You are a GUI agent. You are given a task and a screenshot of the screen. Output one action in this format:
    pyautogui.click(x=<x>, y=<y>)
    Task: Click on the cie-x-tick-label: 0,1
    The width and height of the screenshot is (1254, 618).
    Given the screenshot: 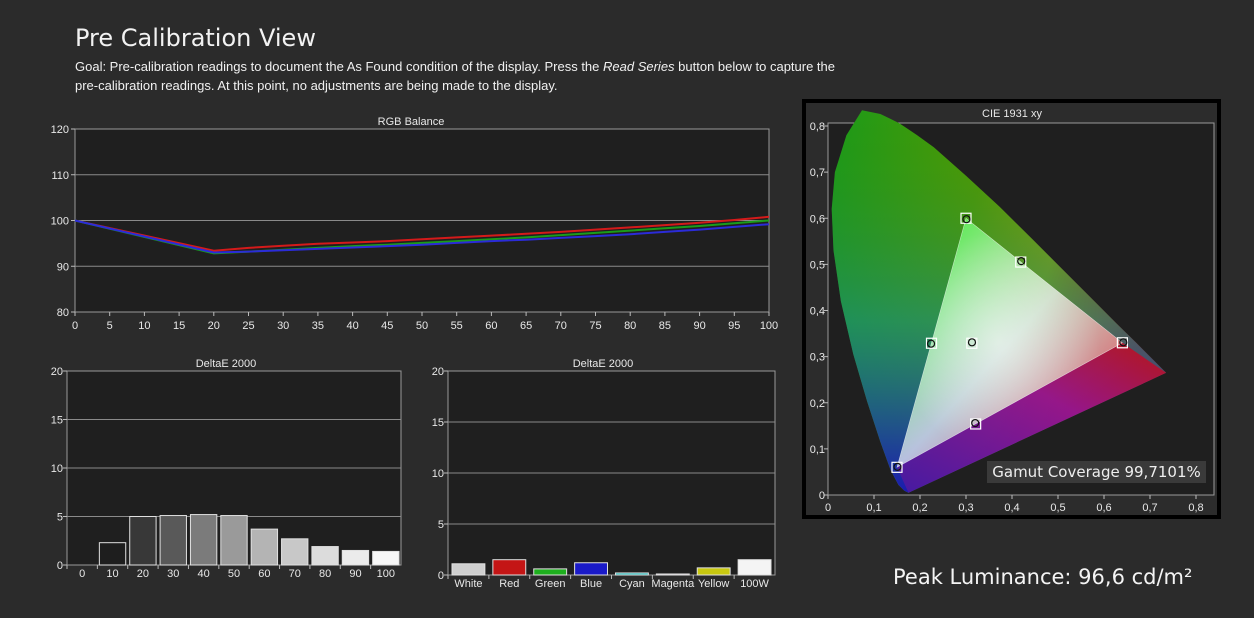 What is the action you would take?
    pyautogui.click(x=873, y=508)
    